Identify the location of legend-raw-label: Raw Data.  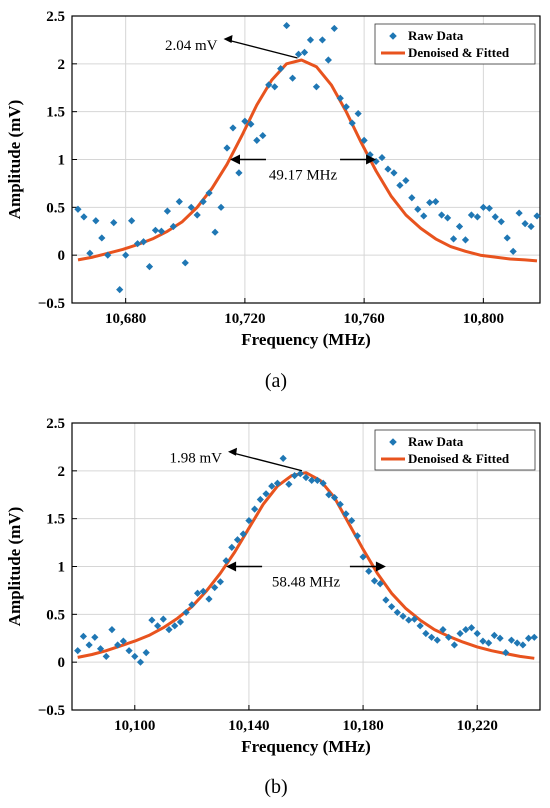
(436, 35).